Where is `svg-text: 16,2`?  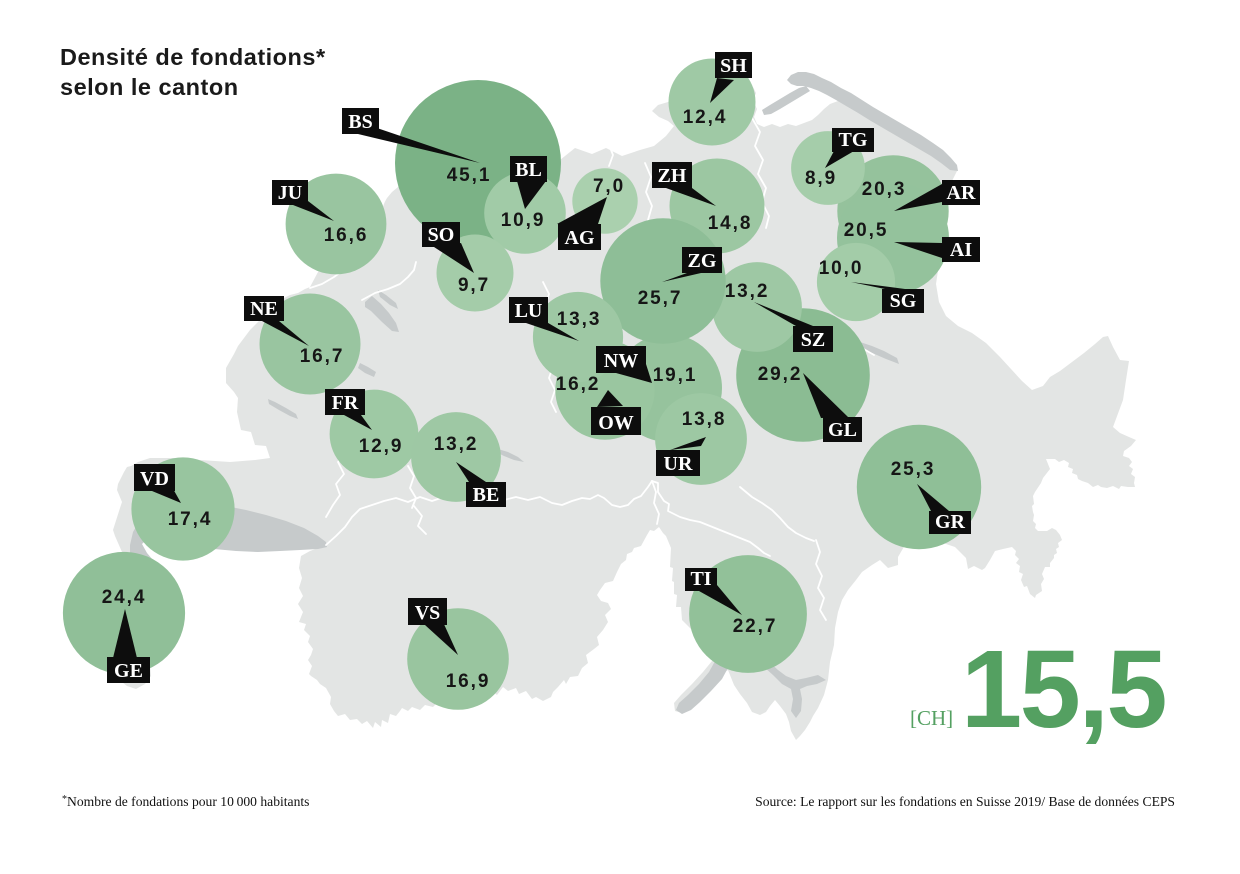 svg-text: 16,2 is located at coordinates (578, 384).